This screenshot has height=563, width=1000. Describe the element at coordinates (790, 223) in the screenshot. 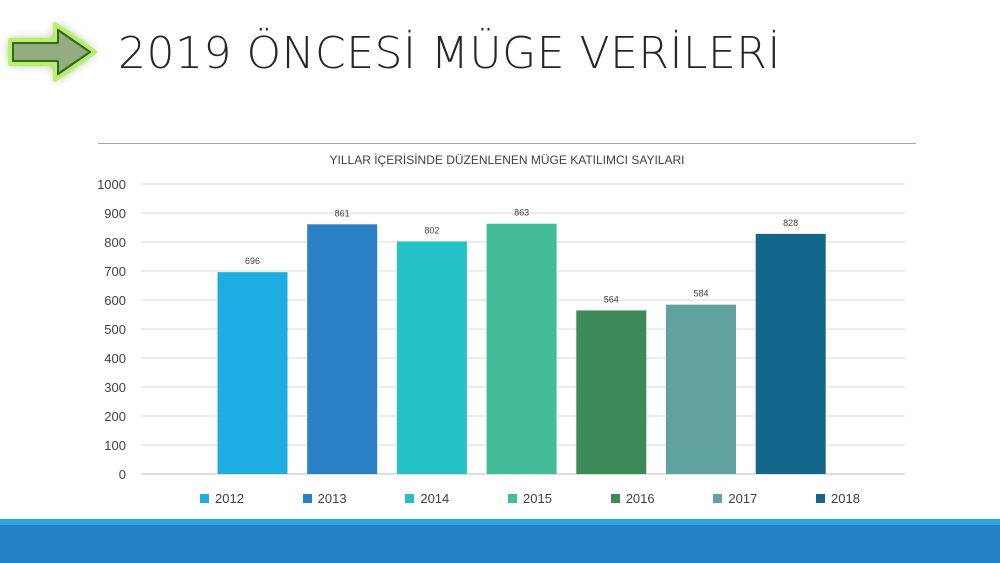

I see `data-label: 828` at that location.